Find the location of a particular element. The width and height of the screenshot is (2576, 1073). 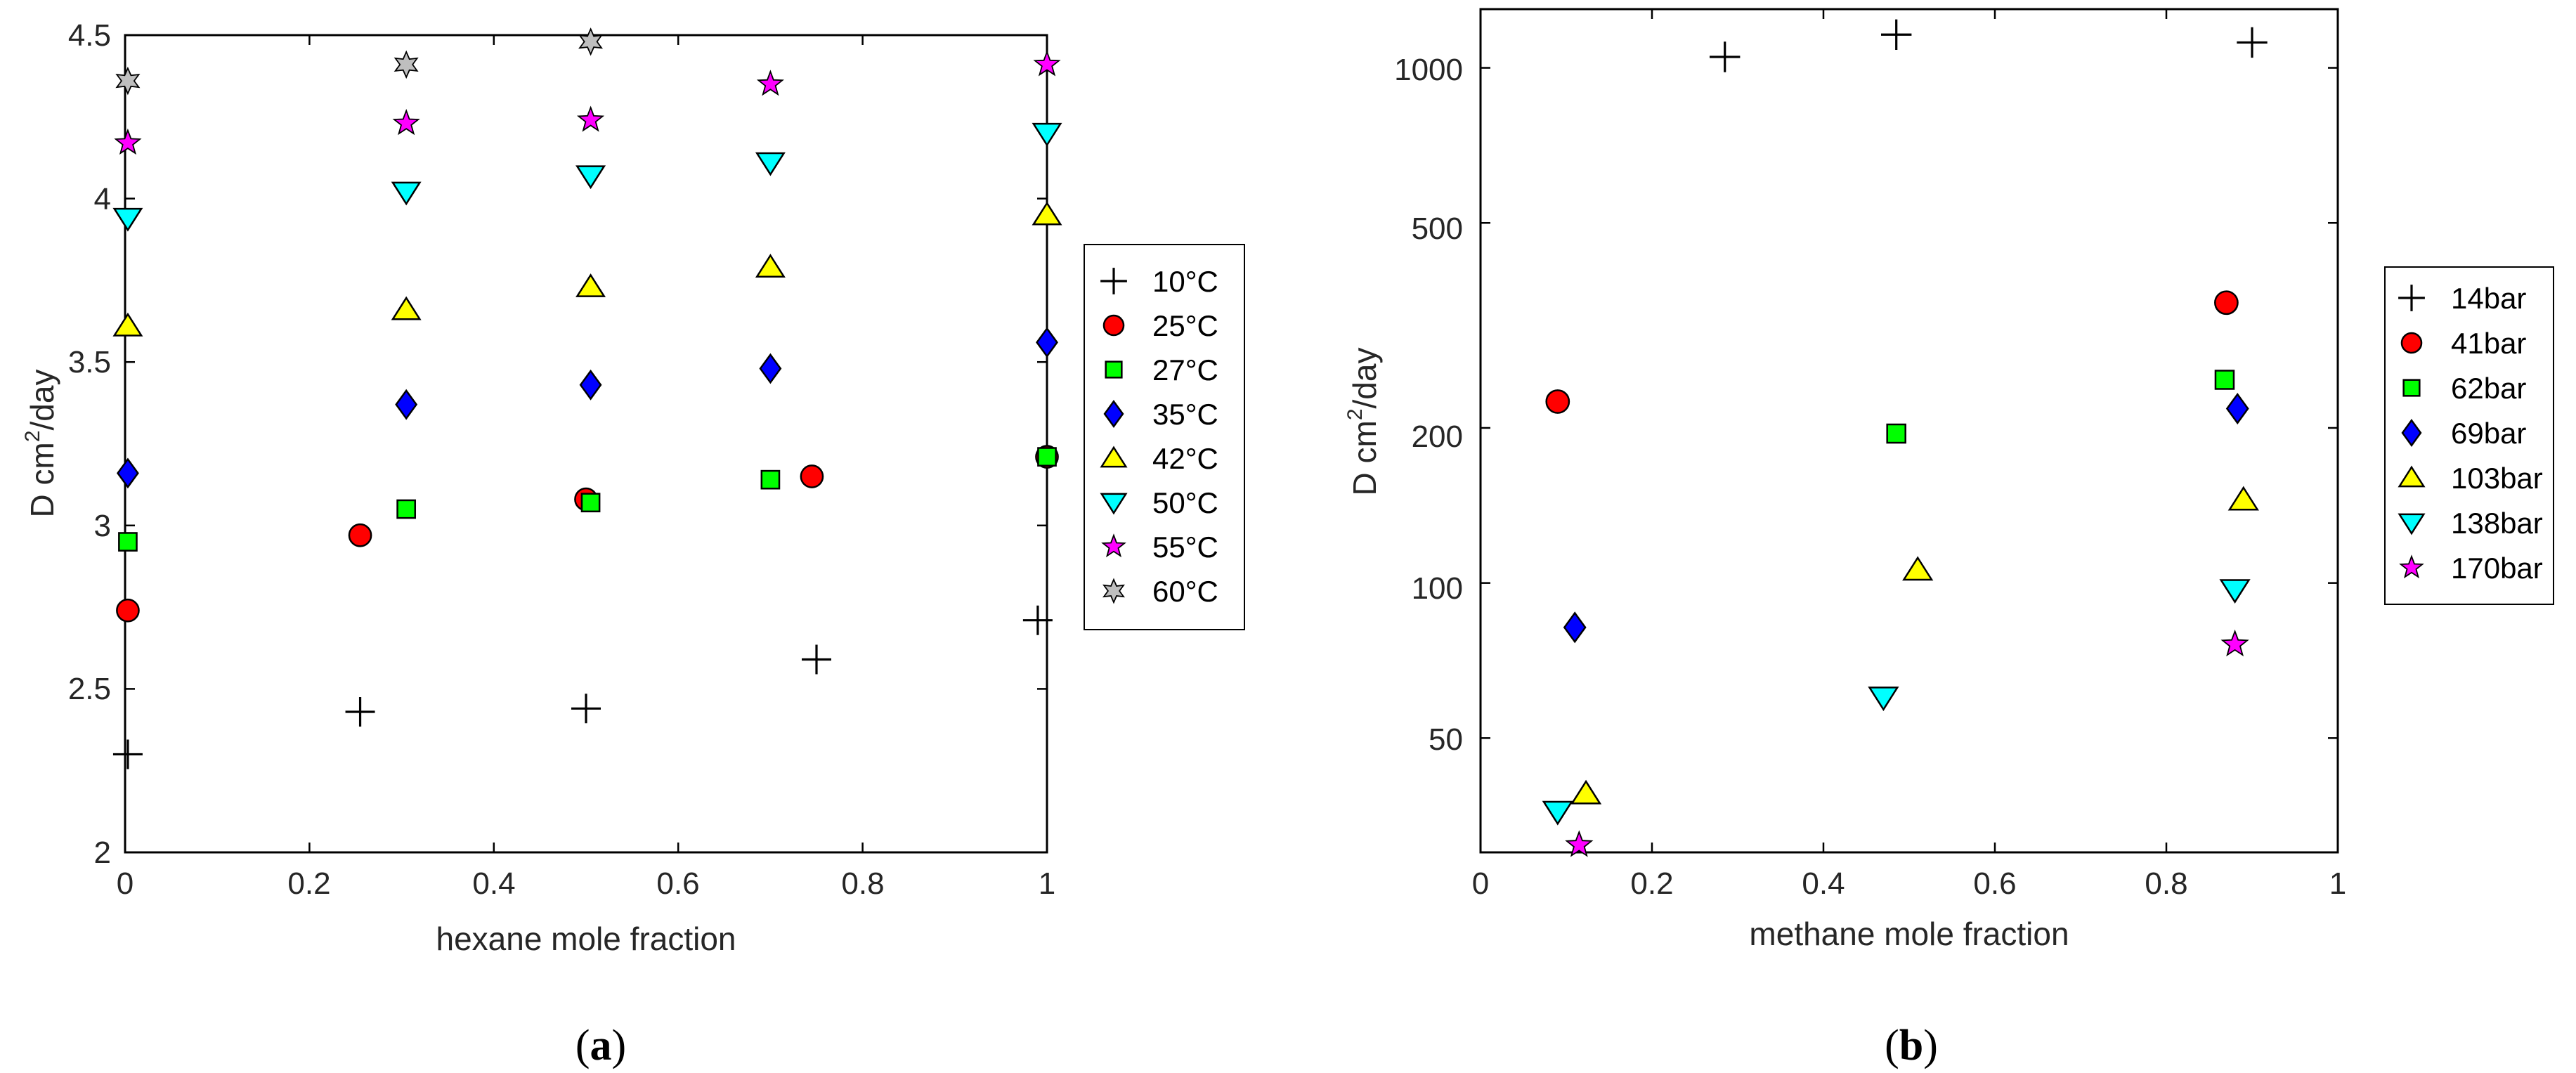

a-caption-open: ( is located at coordinates (582, 1045).